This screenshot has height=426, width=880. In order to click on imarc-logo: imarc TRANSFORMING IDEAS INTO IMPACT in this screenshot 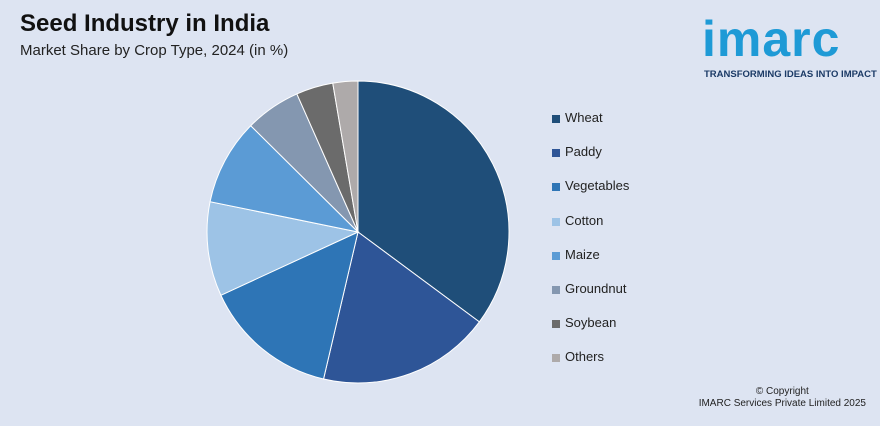, I will do `click(789, 46)`.